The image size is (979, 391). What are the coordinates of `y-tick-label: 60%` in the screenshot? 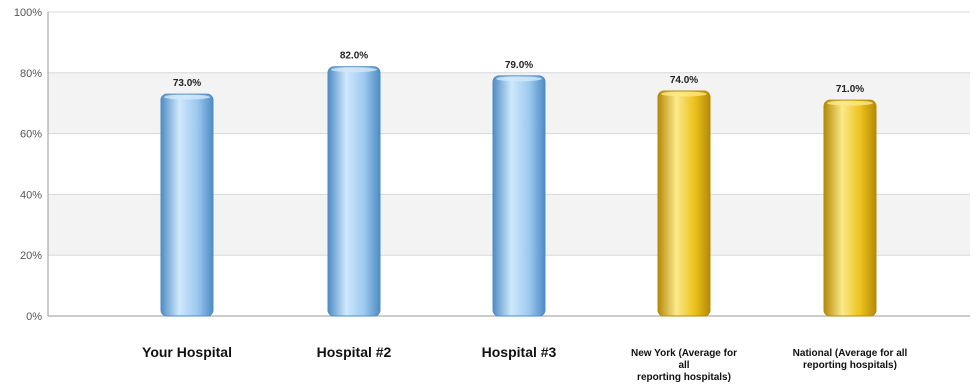 It's located at (31, 135).